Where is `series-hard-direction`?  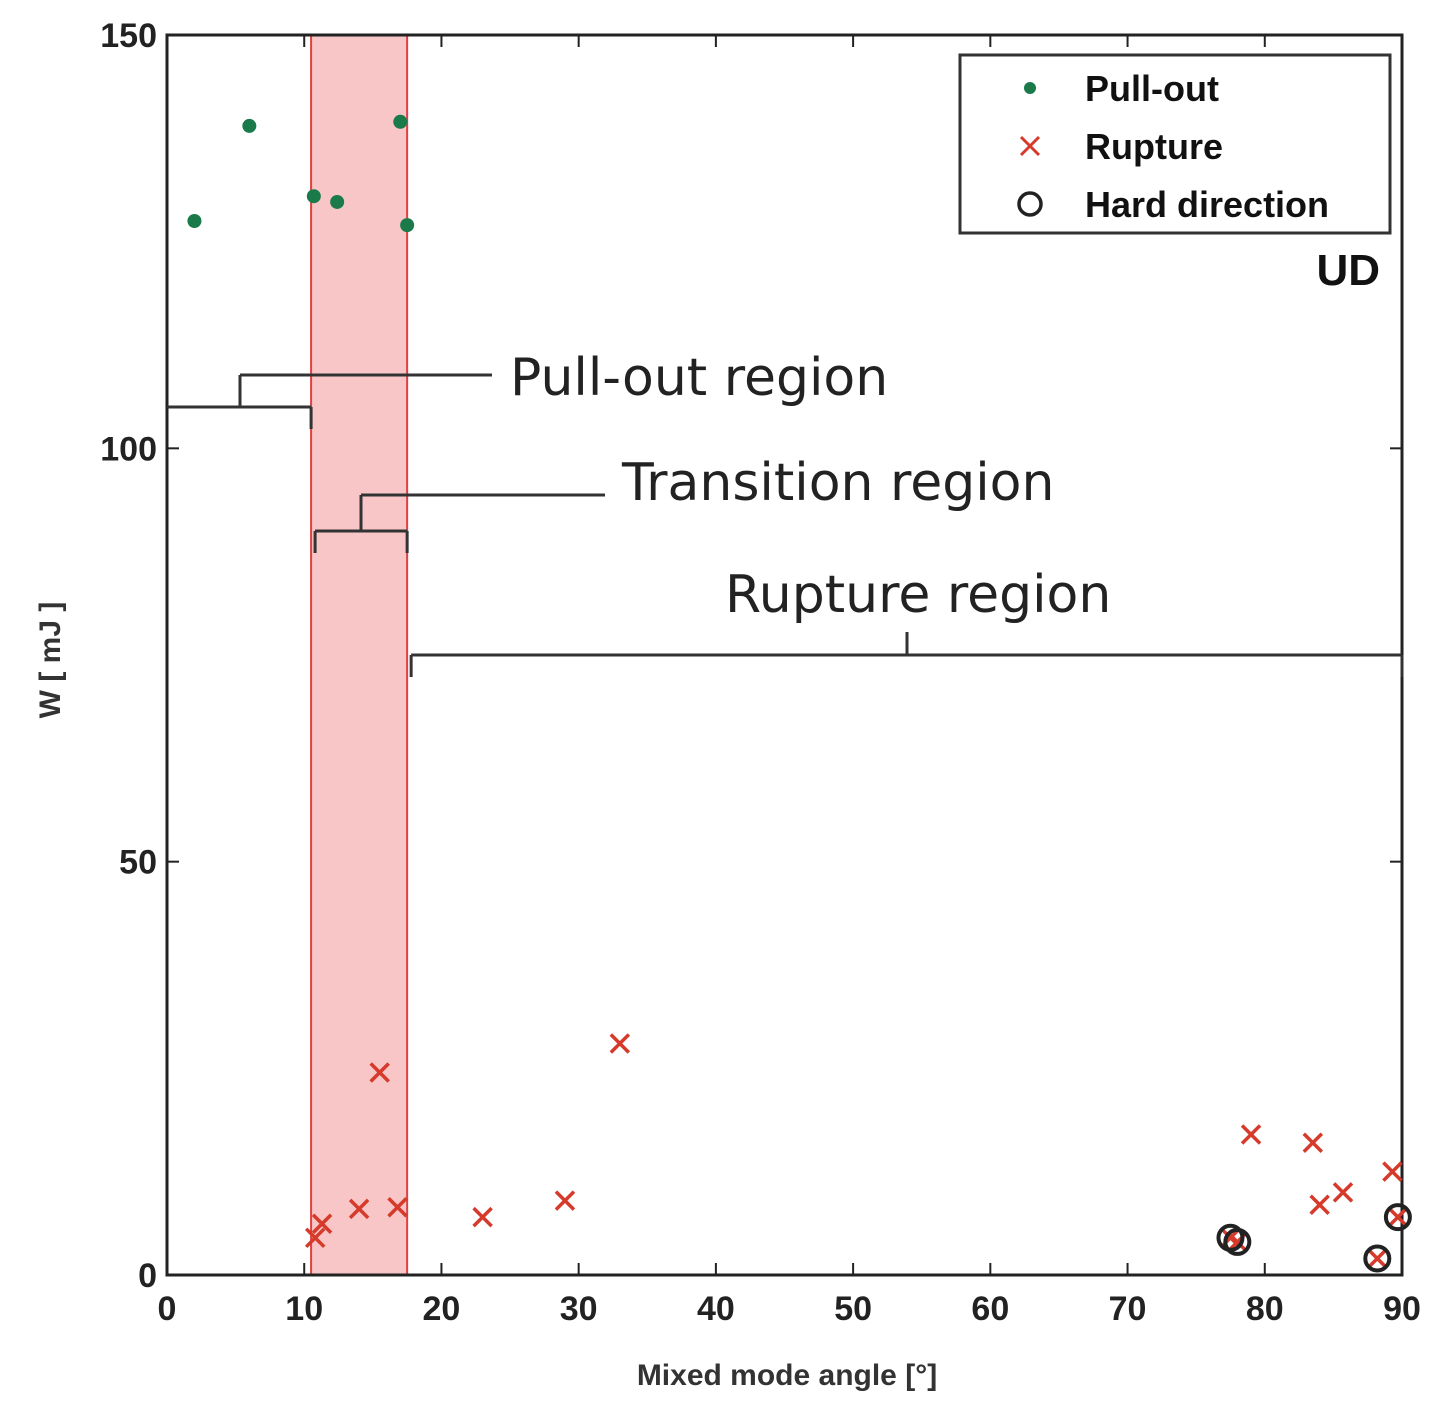
series-hard-direction is located at coordinates (1314, 1238).